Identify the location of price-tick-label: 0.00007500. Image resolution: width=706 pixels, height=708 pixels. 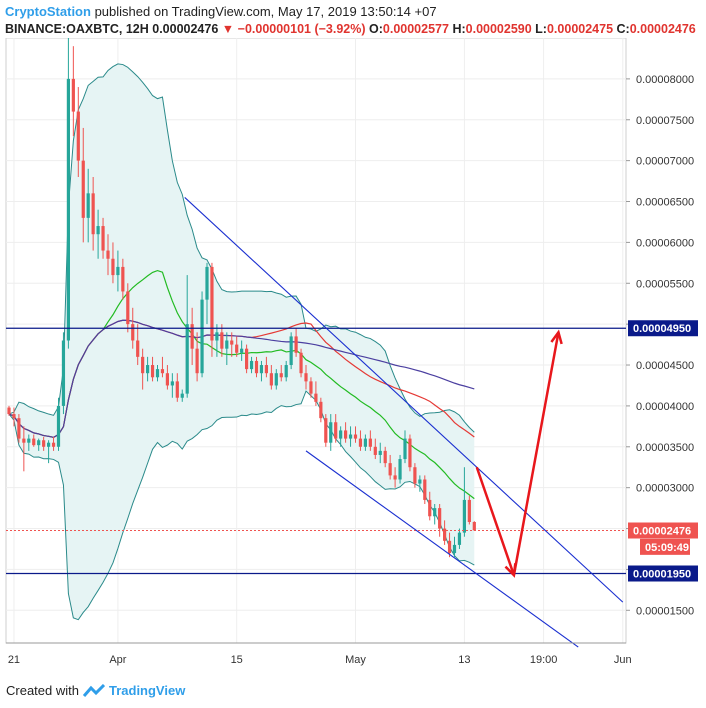
(665, 121).